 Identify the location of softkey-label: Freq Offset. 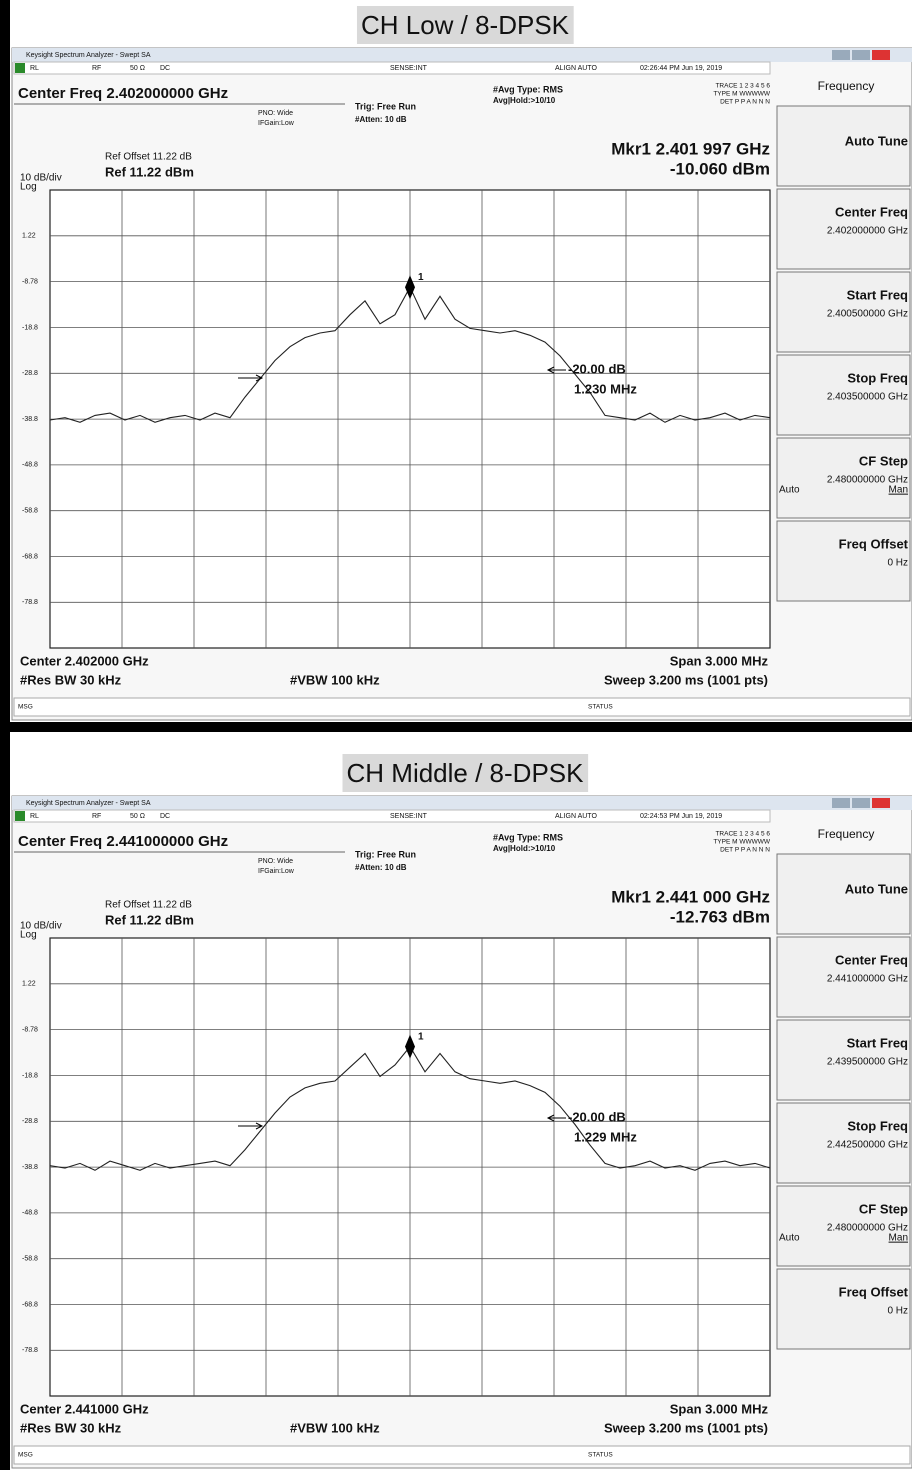
(874, 1291).